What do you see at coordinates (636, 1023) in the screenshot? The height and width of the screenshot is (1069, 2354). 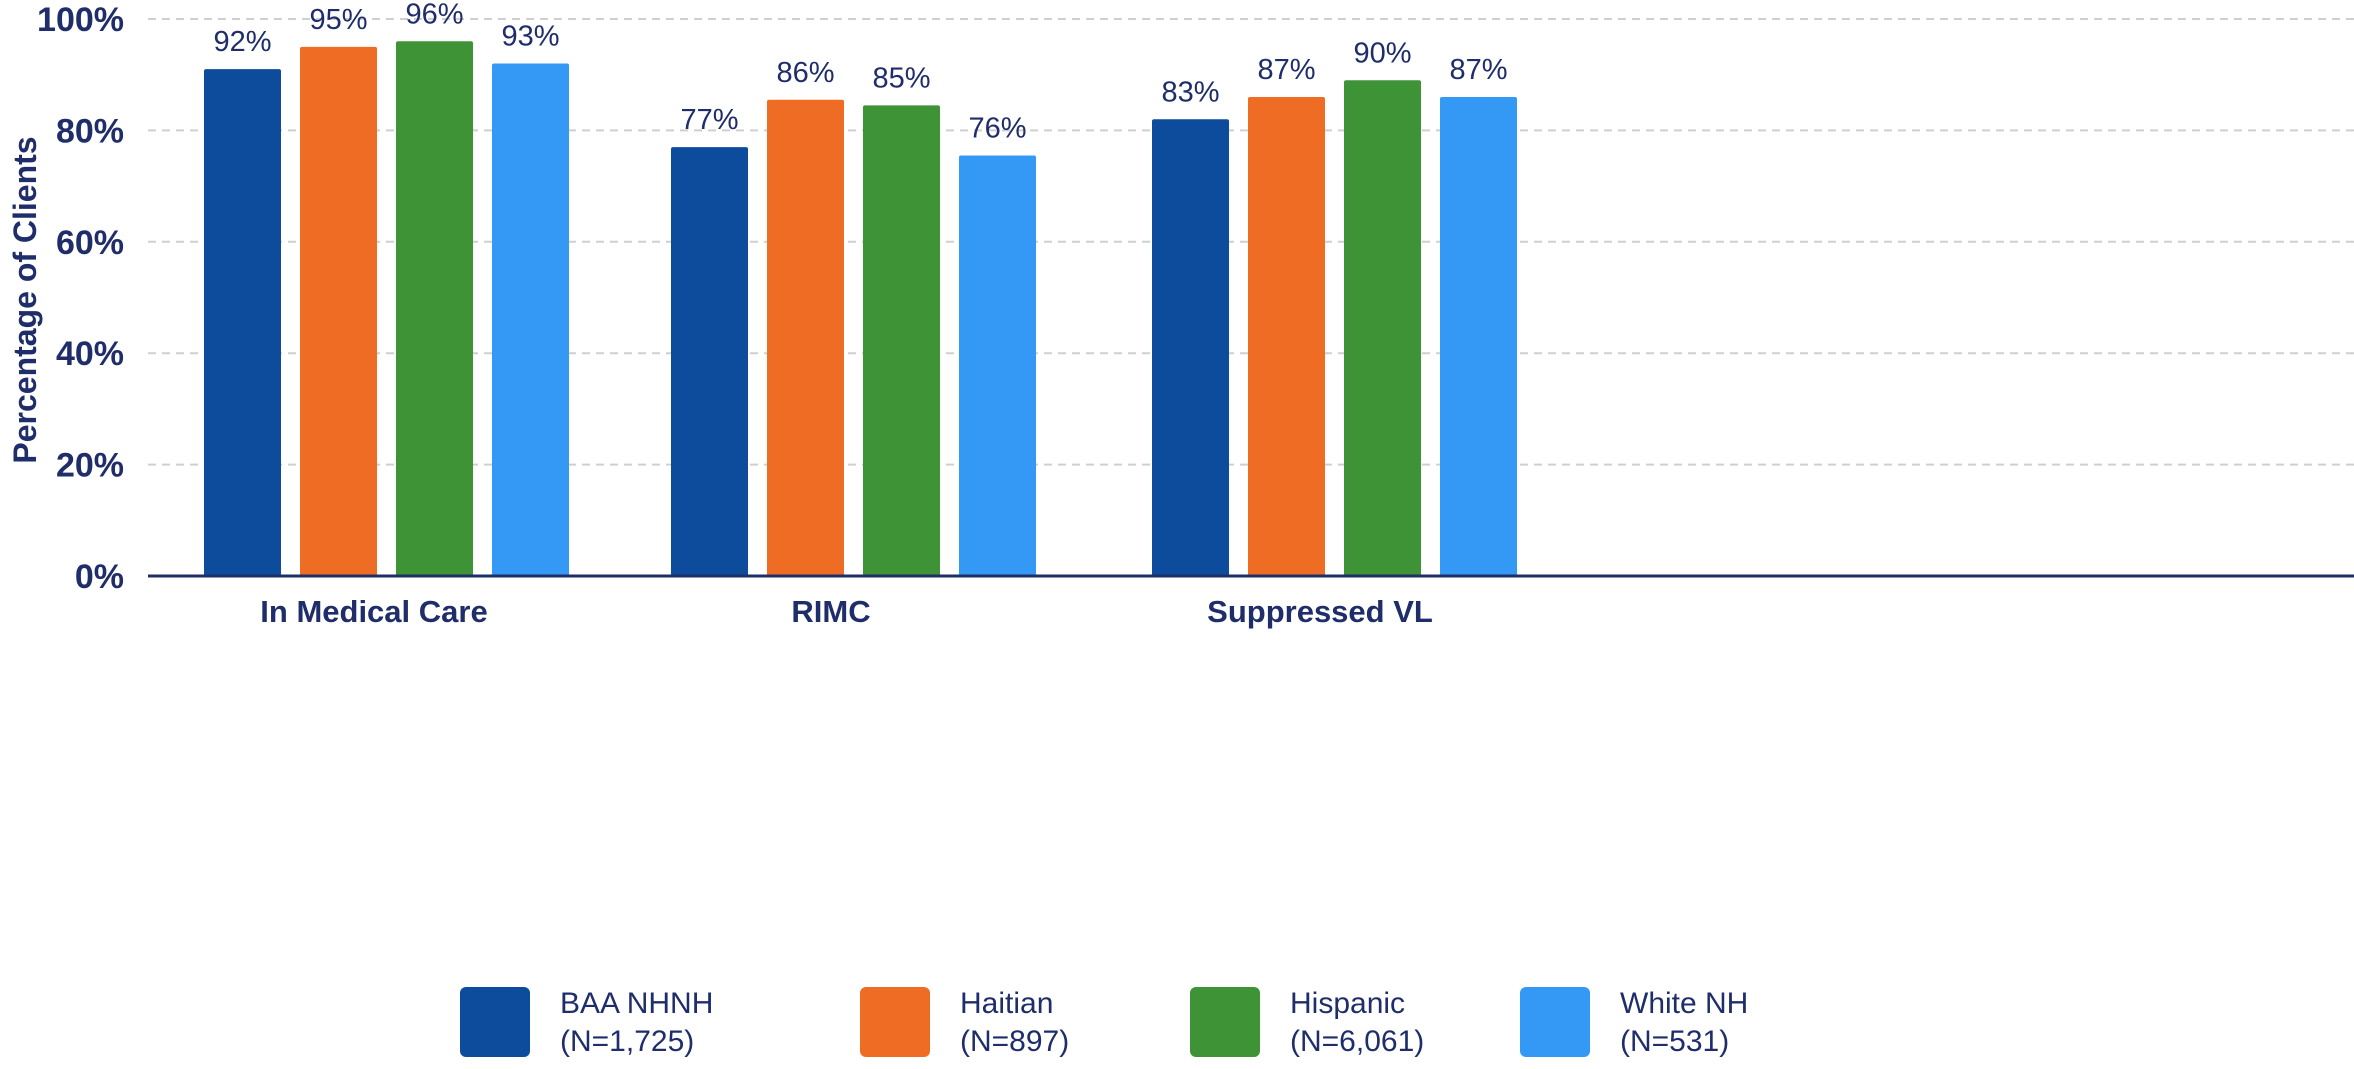 I see `legend-label: BAA NHNH (N=1,725)` at bounding box center [636, 1023].